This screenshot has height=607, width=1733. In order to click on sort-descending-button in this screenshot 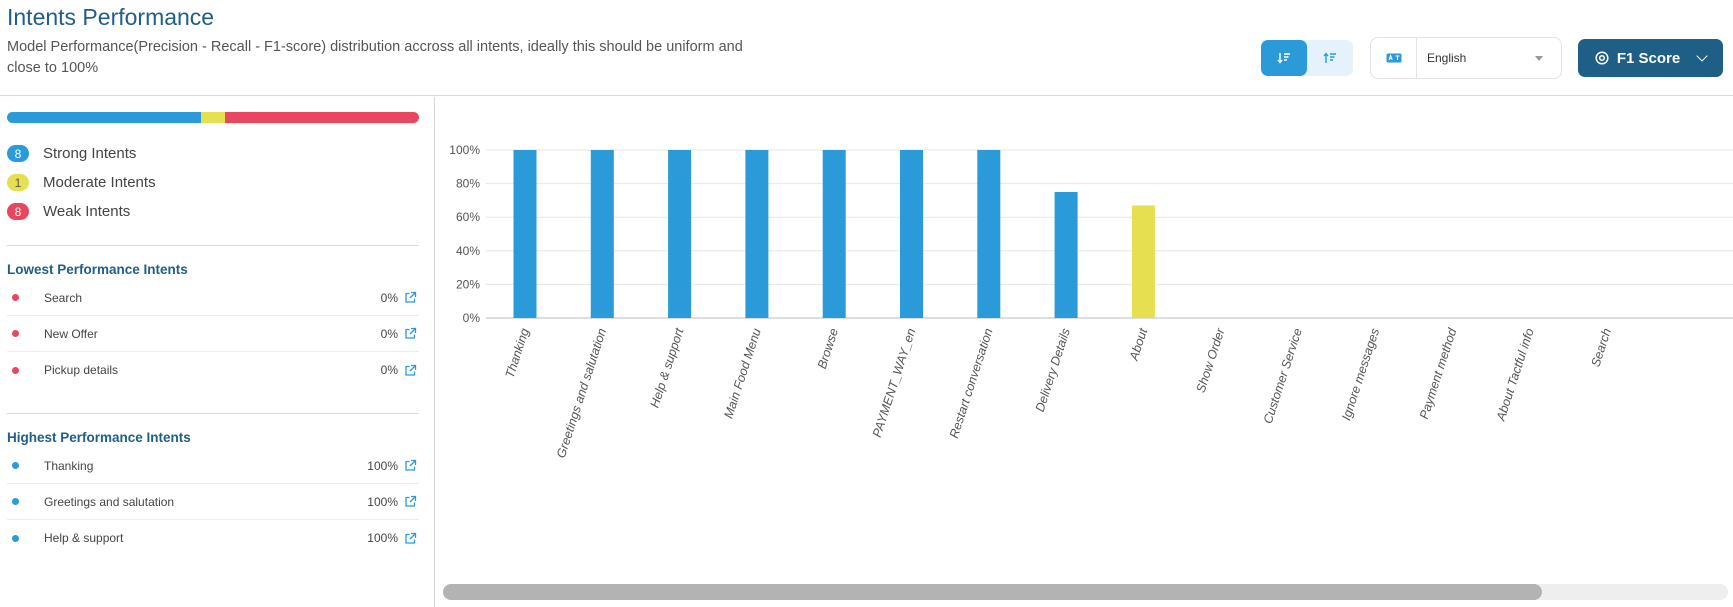, I will do `click(1284, 58)`.